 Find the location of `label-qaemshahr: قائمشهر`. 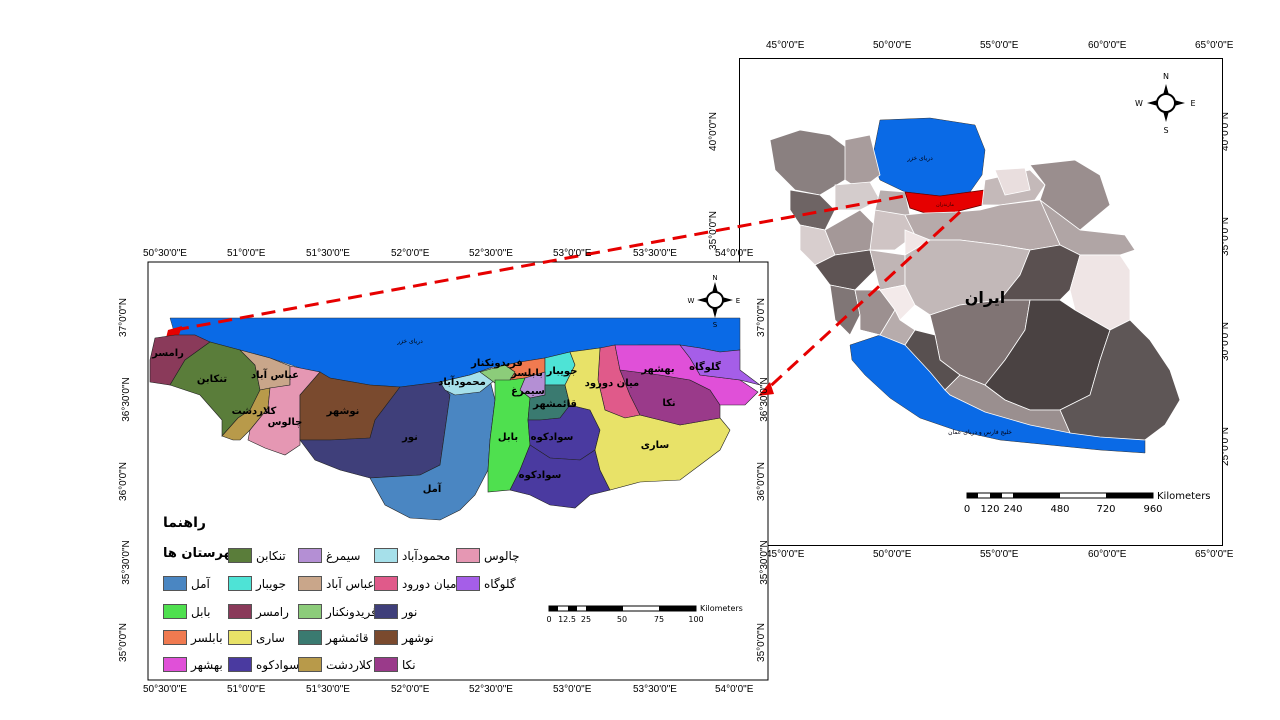

label-qaemshahr: قائمشهر is located at coordinates (554, 404).